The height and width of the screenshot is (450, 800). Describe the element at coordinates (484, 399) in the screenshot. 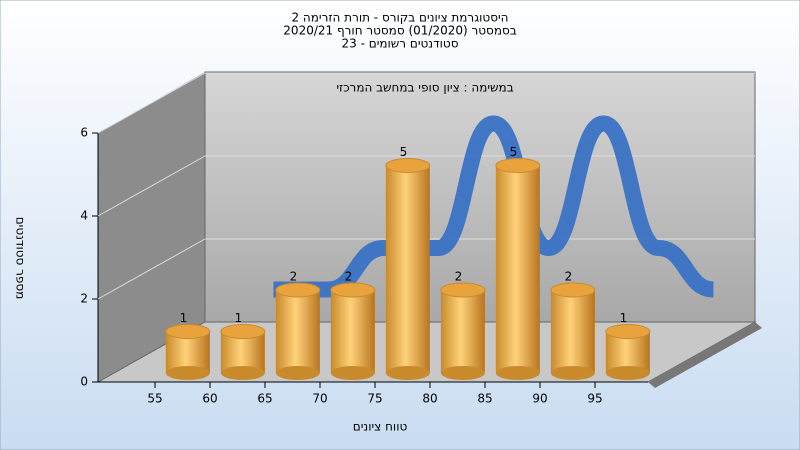

I see `x-tick-label: 85` at that location.